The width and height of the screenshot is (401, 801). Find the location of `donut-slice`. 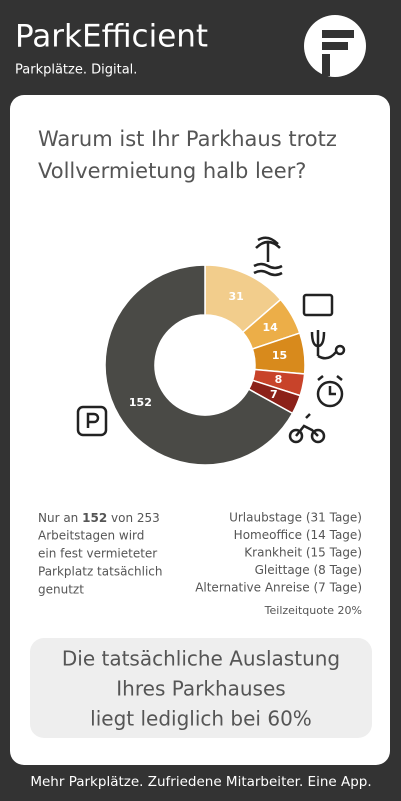

donut-slice is located at coordinates (199, 365).